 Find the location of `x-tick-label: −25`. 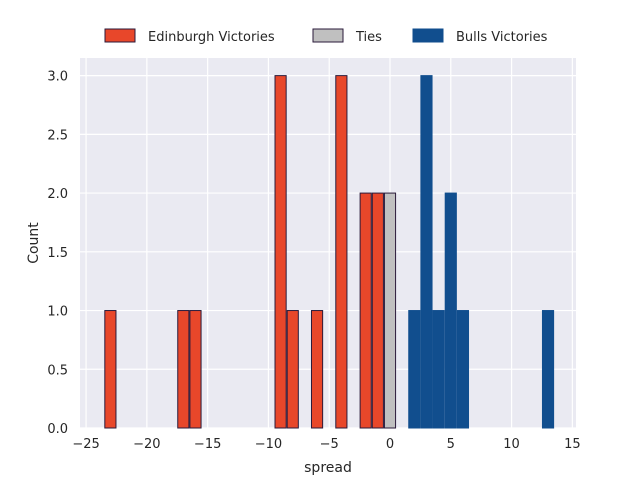

x-tick-label: −25 is located at coordinates (85, 444).